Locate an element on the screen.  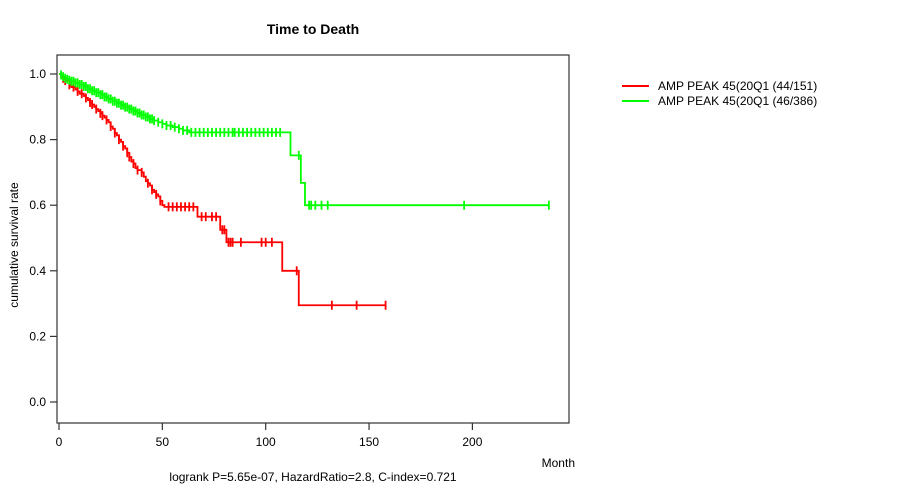
y-tick-label: 0.4 is located at coordinates (37, 271).